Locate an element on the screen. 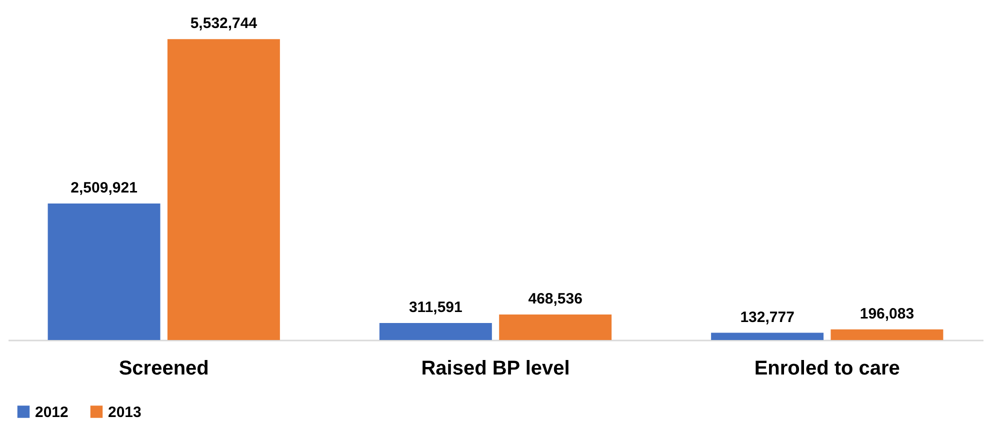  x-tick-label: Screened is located at coordinates (163, 369).